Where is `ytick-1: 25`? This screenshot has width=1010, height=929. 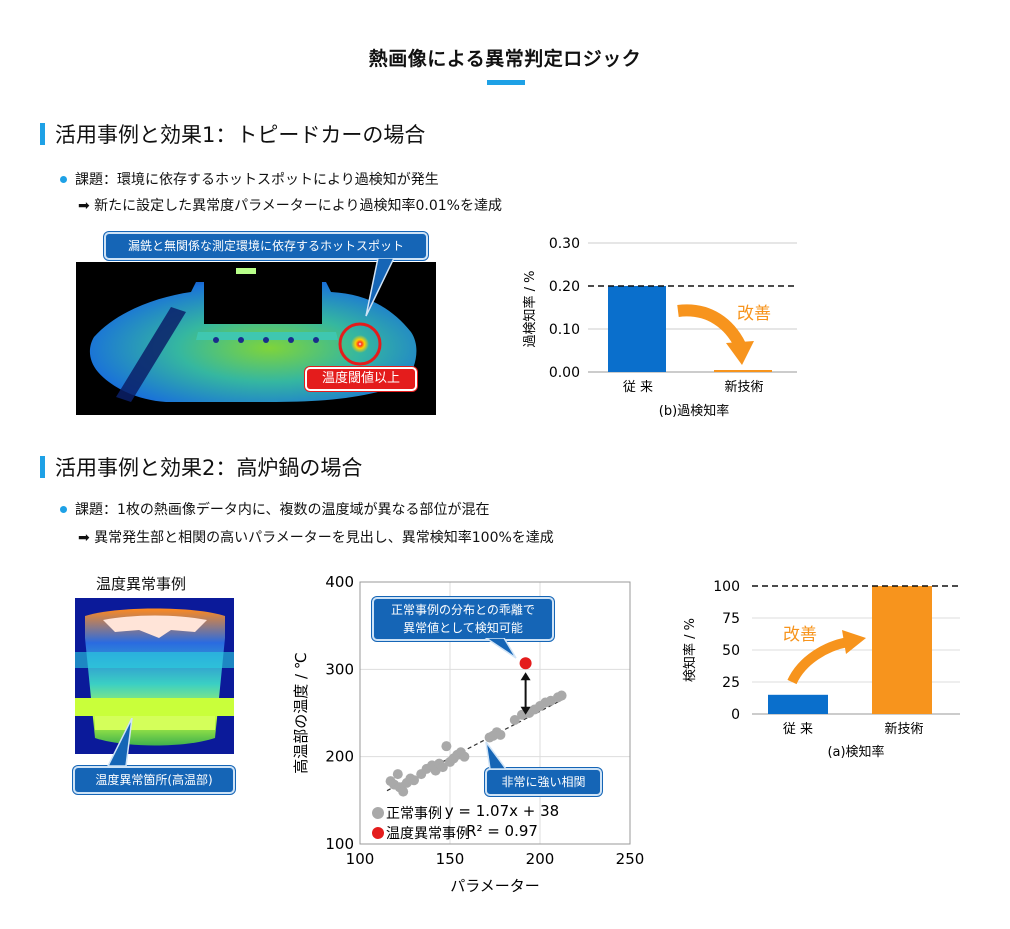
ytick-1: 25 is located at coordinates (731, 683).